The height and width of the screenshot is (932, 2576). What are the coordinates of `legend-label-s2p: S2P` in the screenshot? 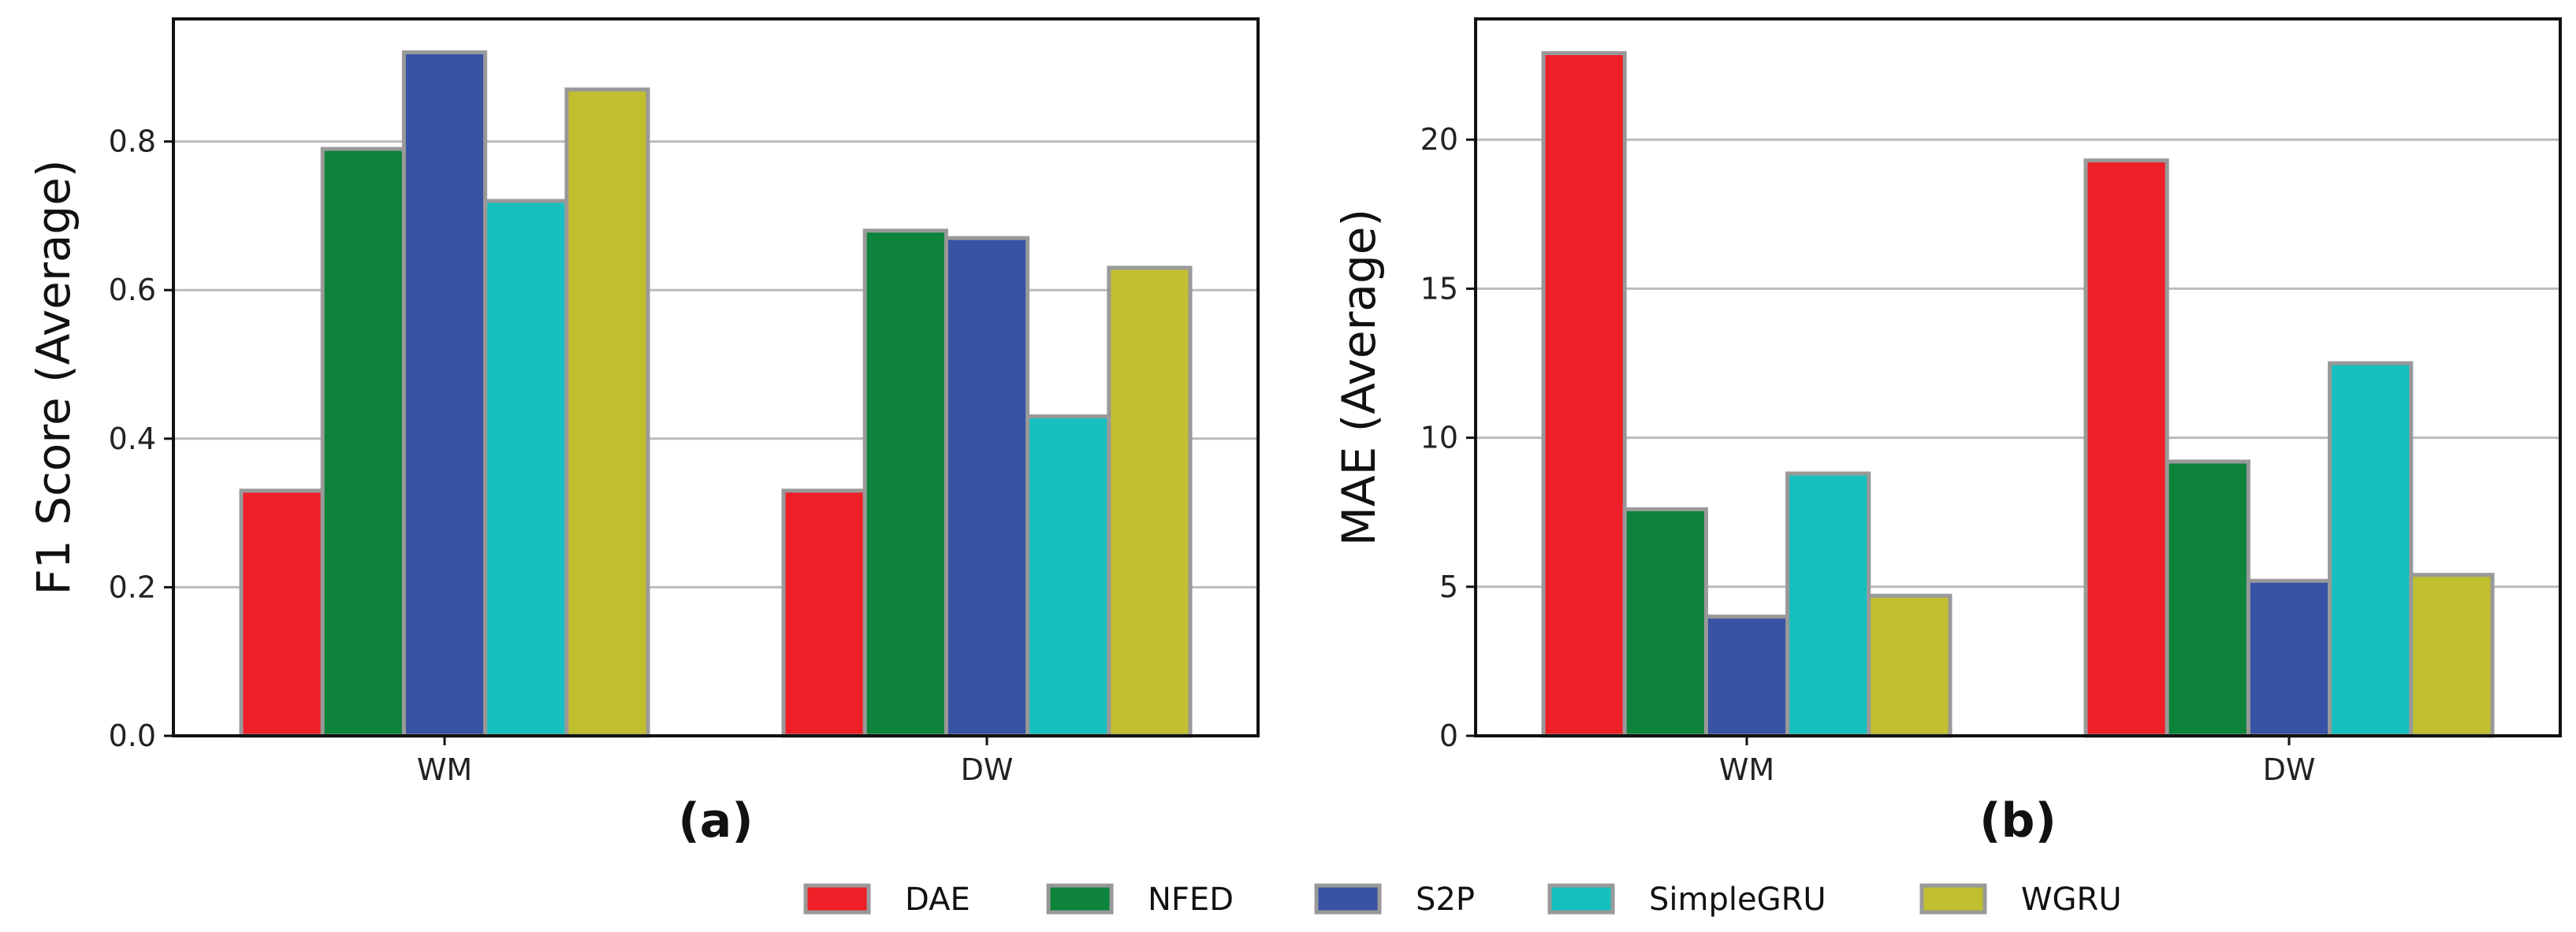 It's located at (1445, 900).